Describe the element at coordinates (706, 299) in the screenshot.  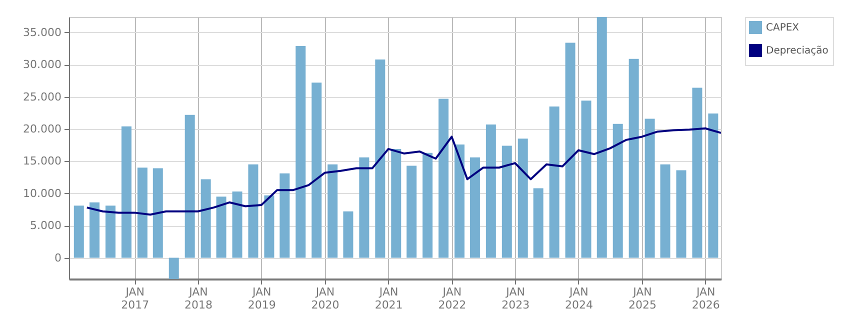
I see `x-tick-label: JAN 2026` at that location.